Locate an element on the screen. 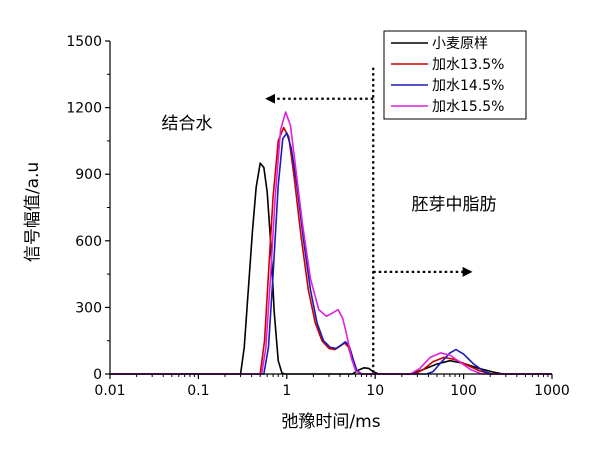 The width and height of the screenshot is (600, 451). x-tick-label: 1 is located at coordinates (286, 391).